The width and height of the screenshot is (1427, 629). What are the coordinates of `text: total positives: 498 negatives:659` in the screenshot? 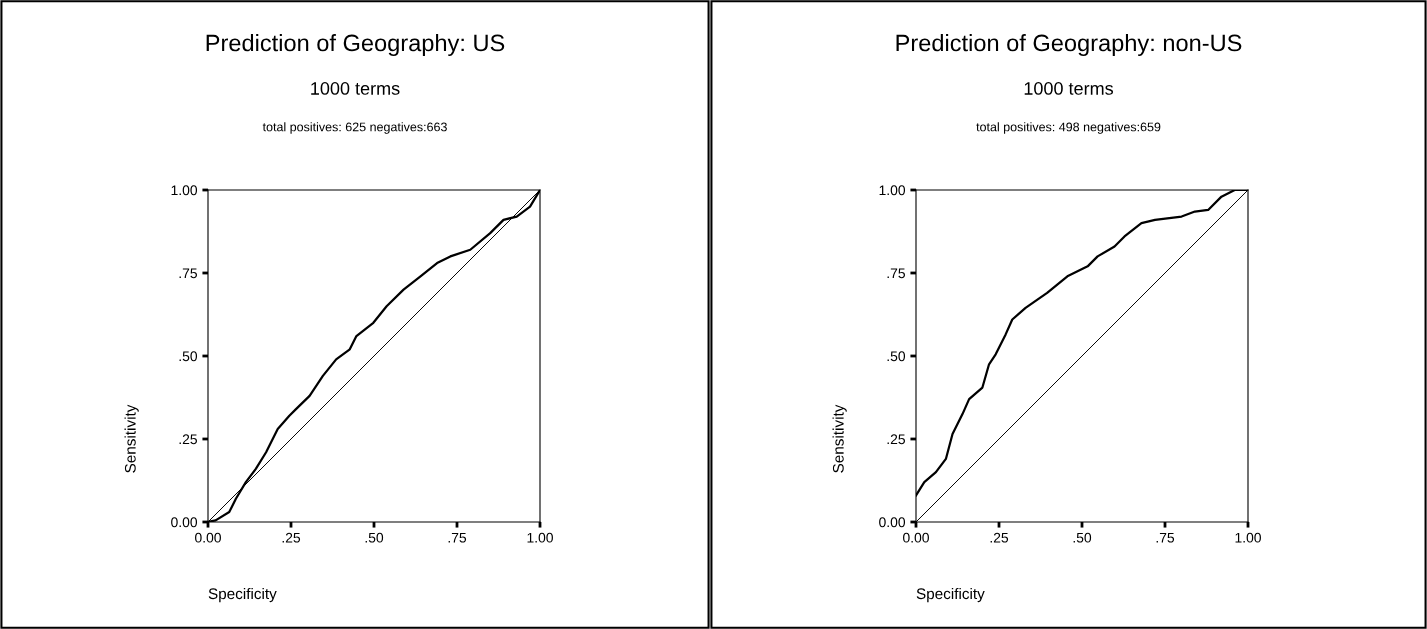 It's located at (1068, 128).